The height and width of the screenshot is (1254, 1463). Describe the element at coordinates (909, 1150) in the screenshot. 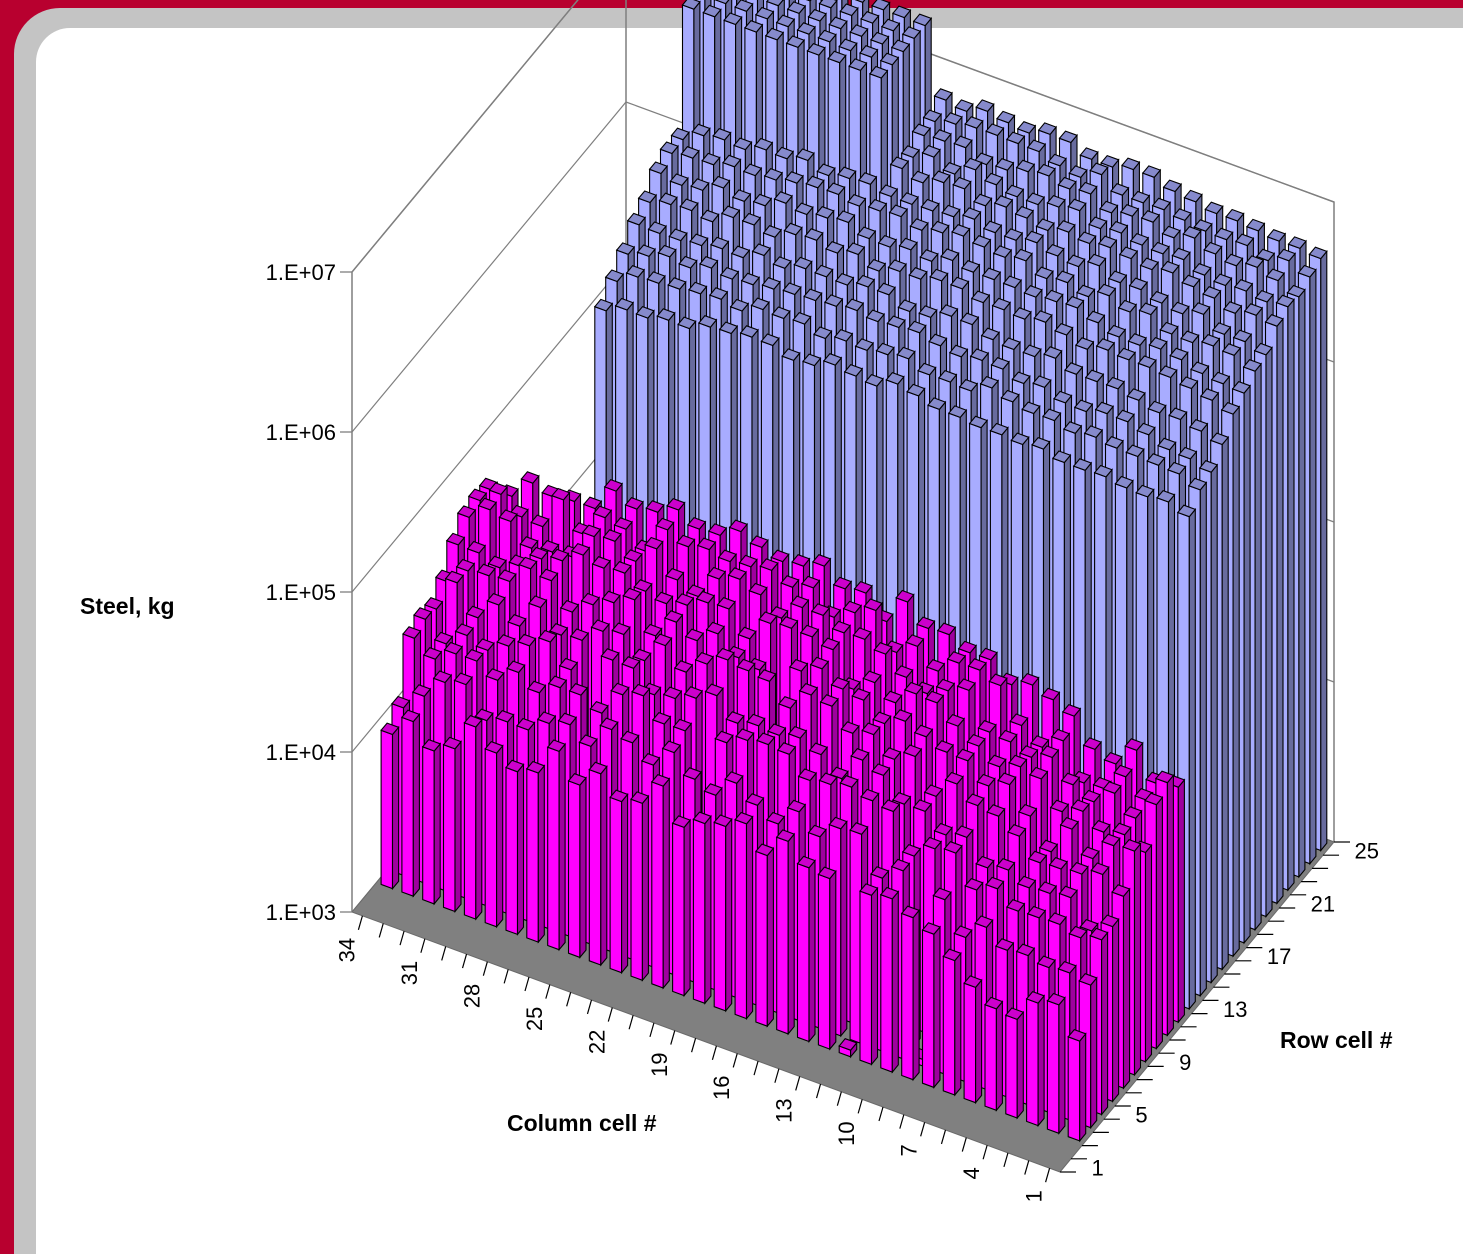

I see `column-tick-label: 7` at that location.